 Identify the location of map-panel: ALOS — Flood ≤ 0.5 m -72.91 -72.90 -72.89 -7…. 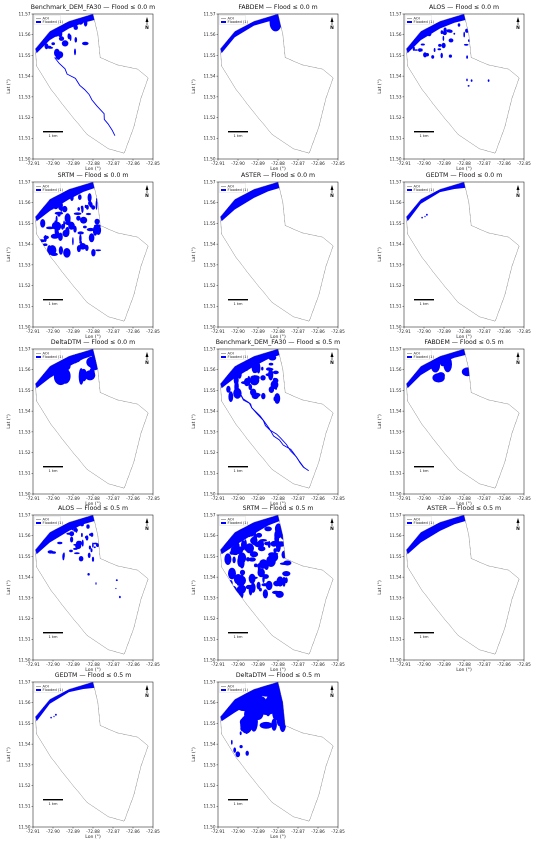
(95, 588).